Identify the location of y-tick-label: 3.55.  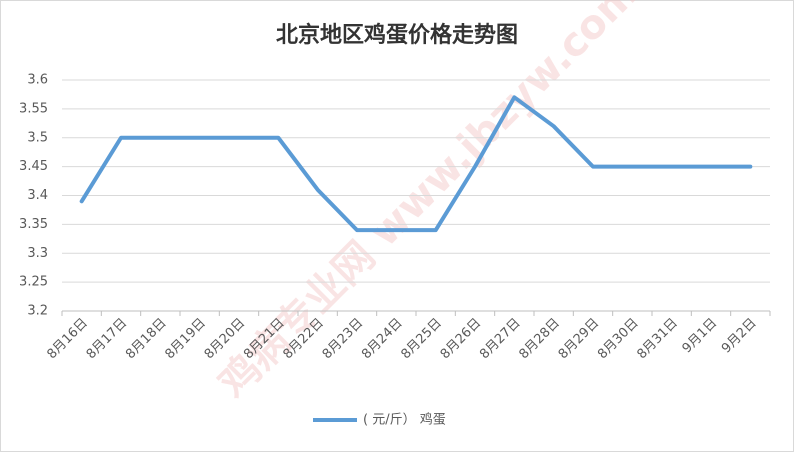
(33, 108).